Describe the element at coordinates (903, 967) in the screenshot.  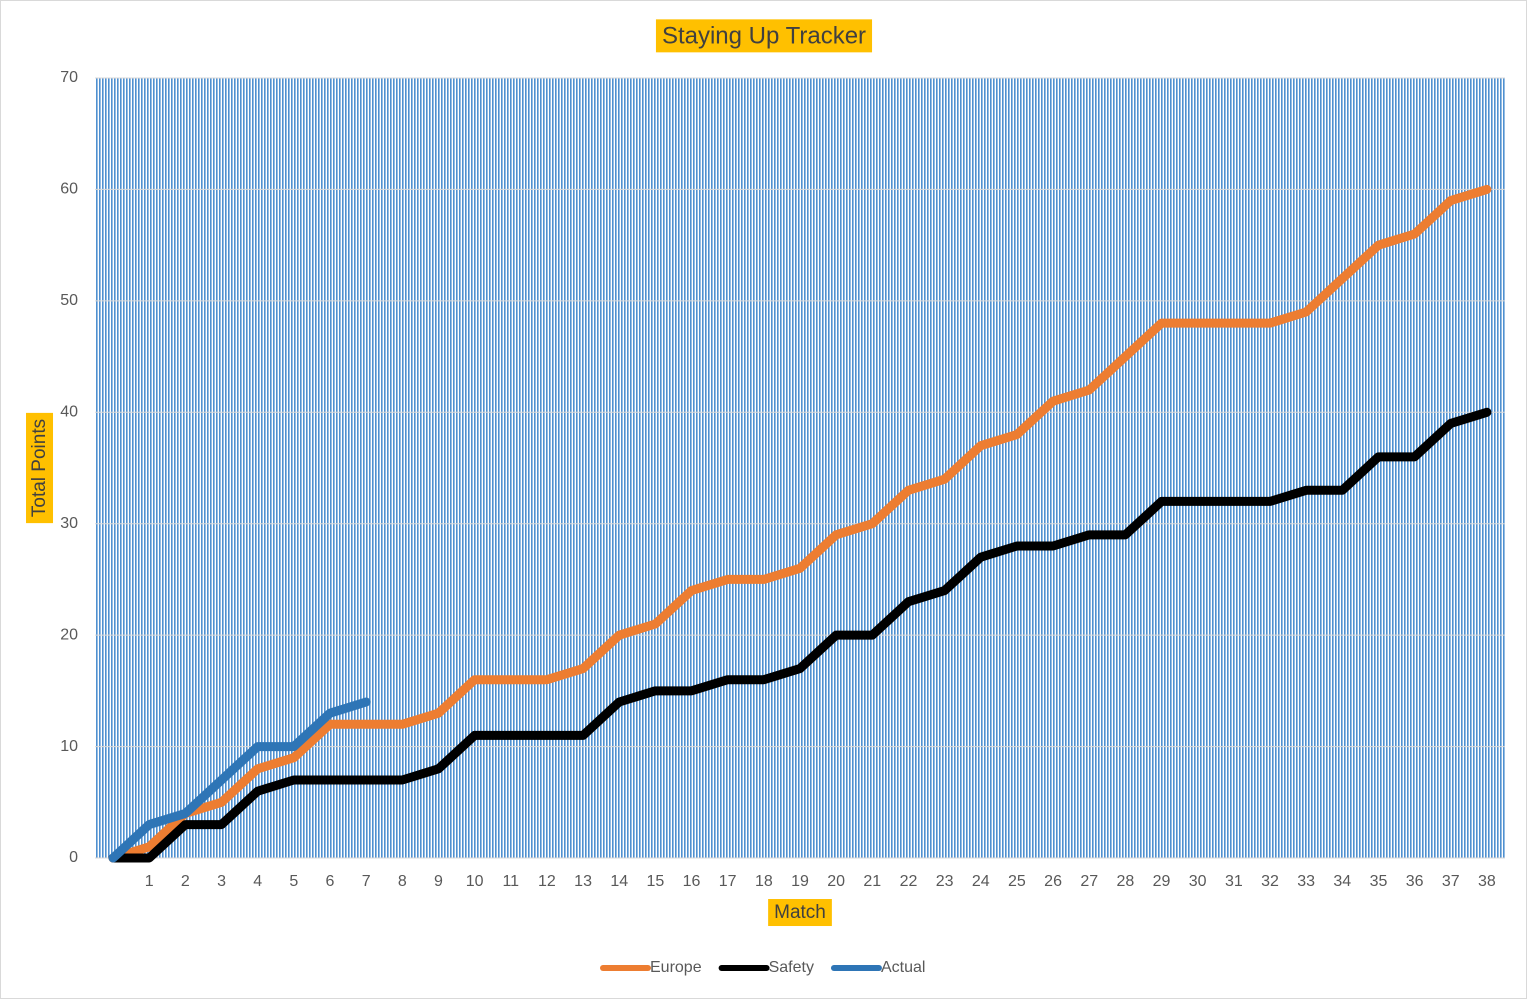
I see `legend-label: Actual` at that location.